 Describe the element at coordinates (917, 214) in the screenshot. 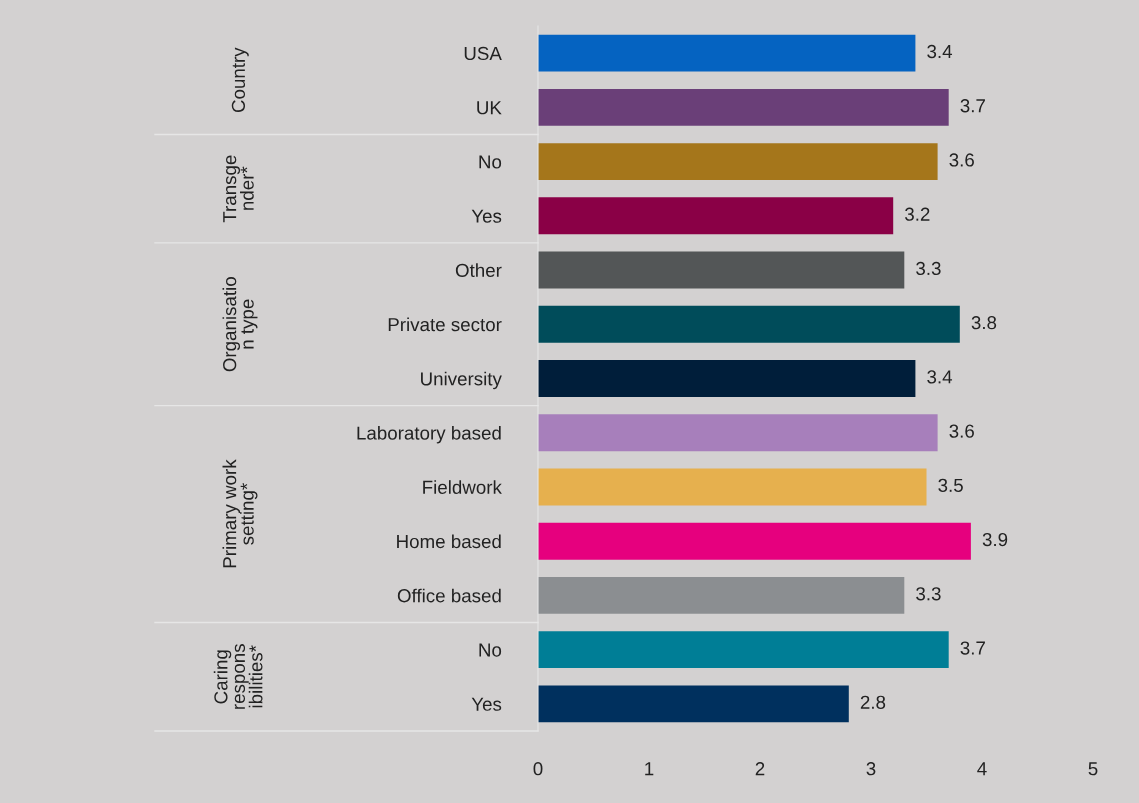

I see `data-label: 3.2` at that location.